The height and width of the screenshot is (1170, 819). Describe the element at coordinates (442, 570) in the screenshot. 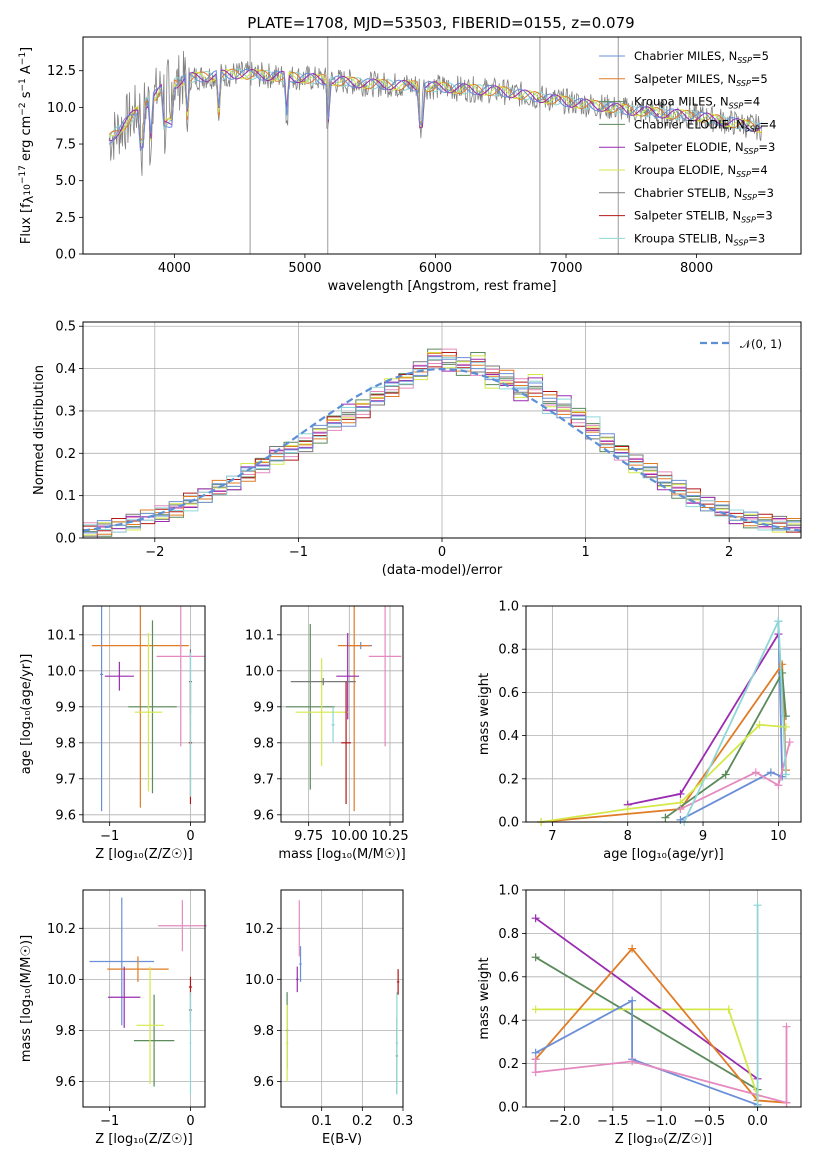

I see `x-axis-label: (data-model)/error` at that location.